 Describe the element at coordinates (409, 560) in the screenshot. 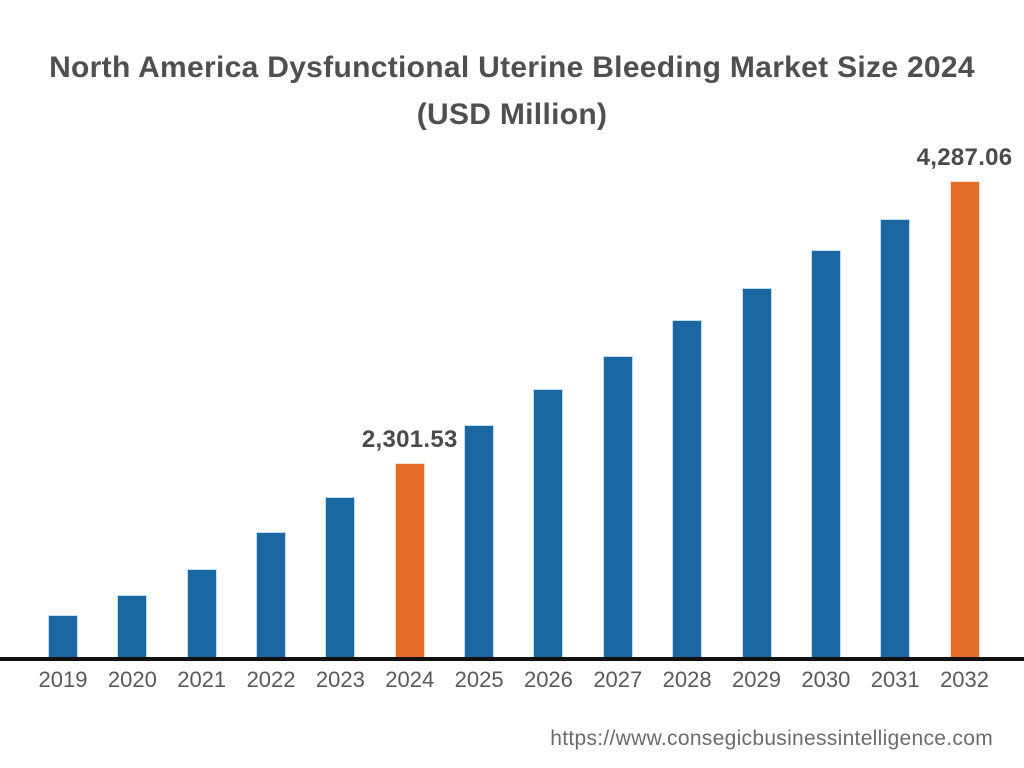

I see `bar-2024` at that location.